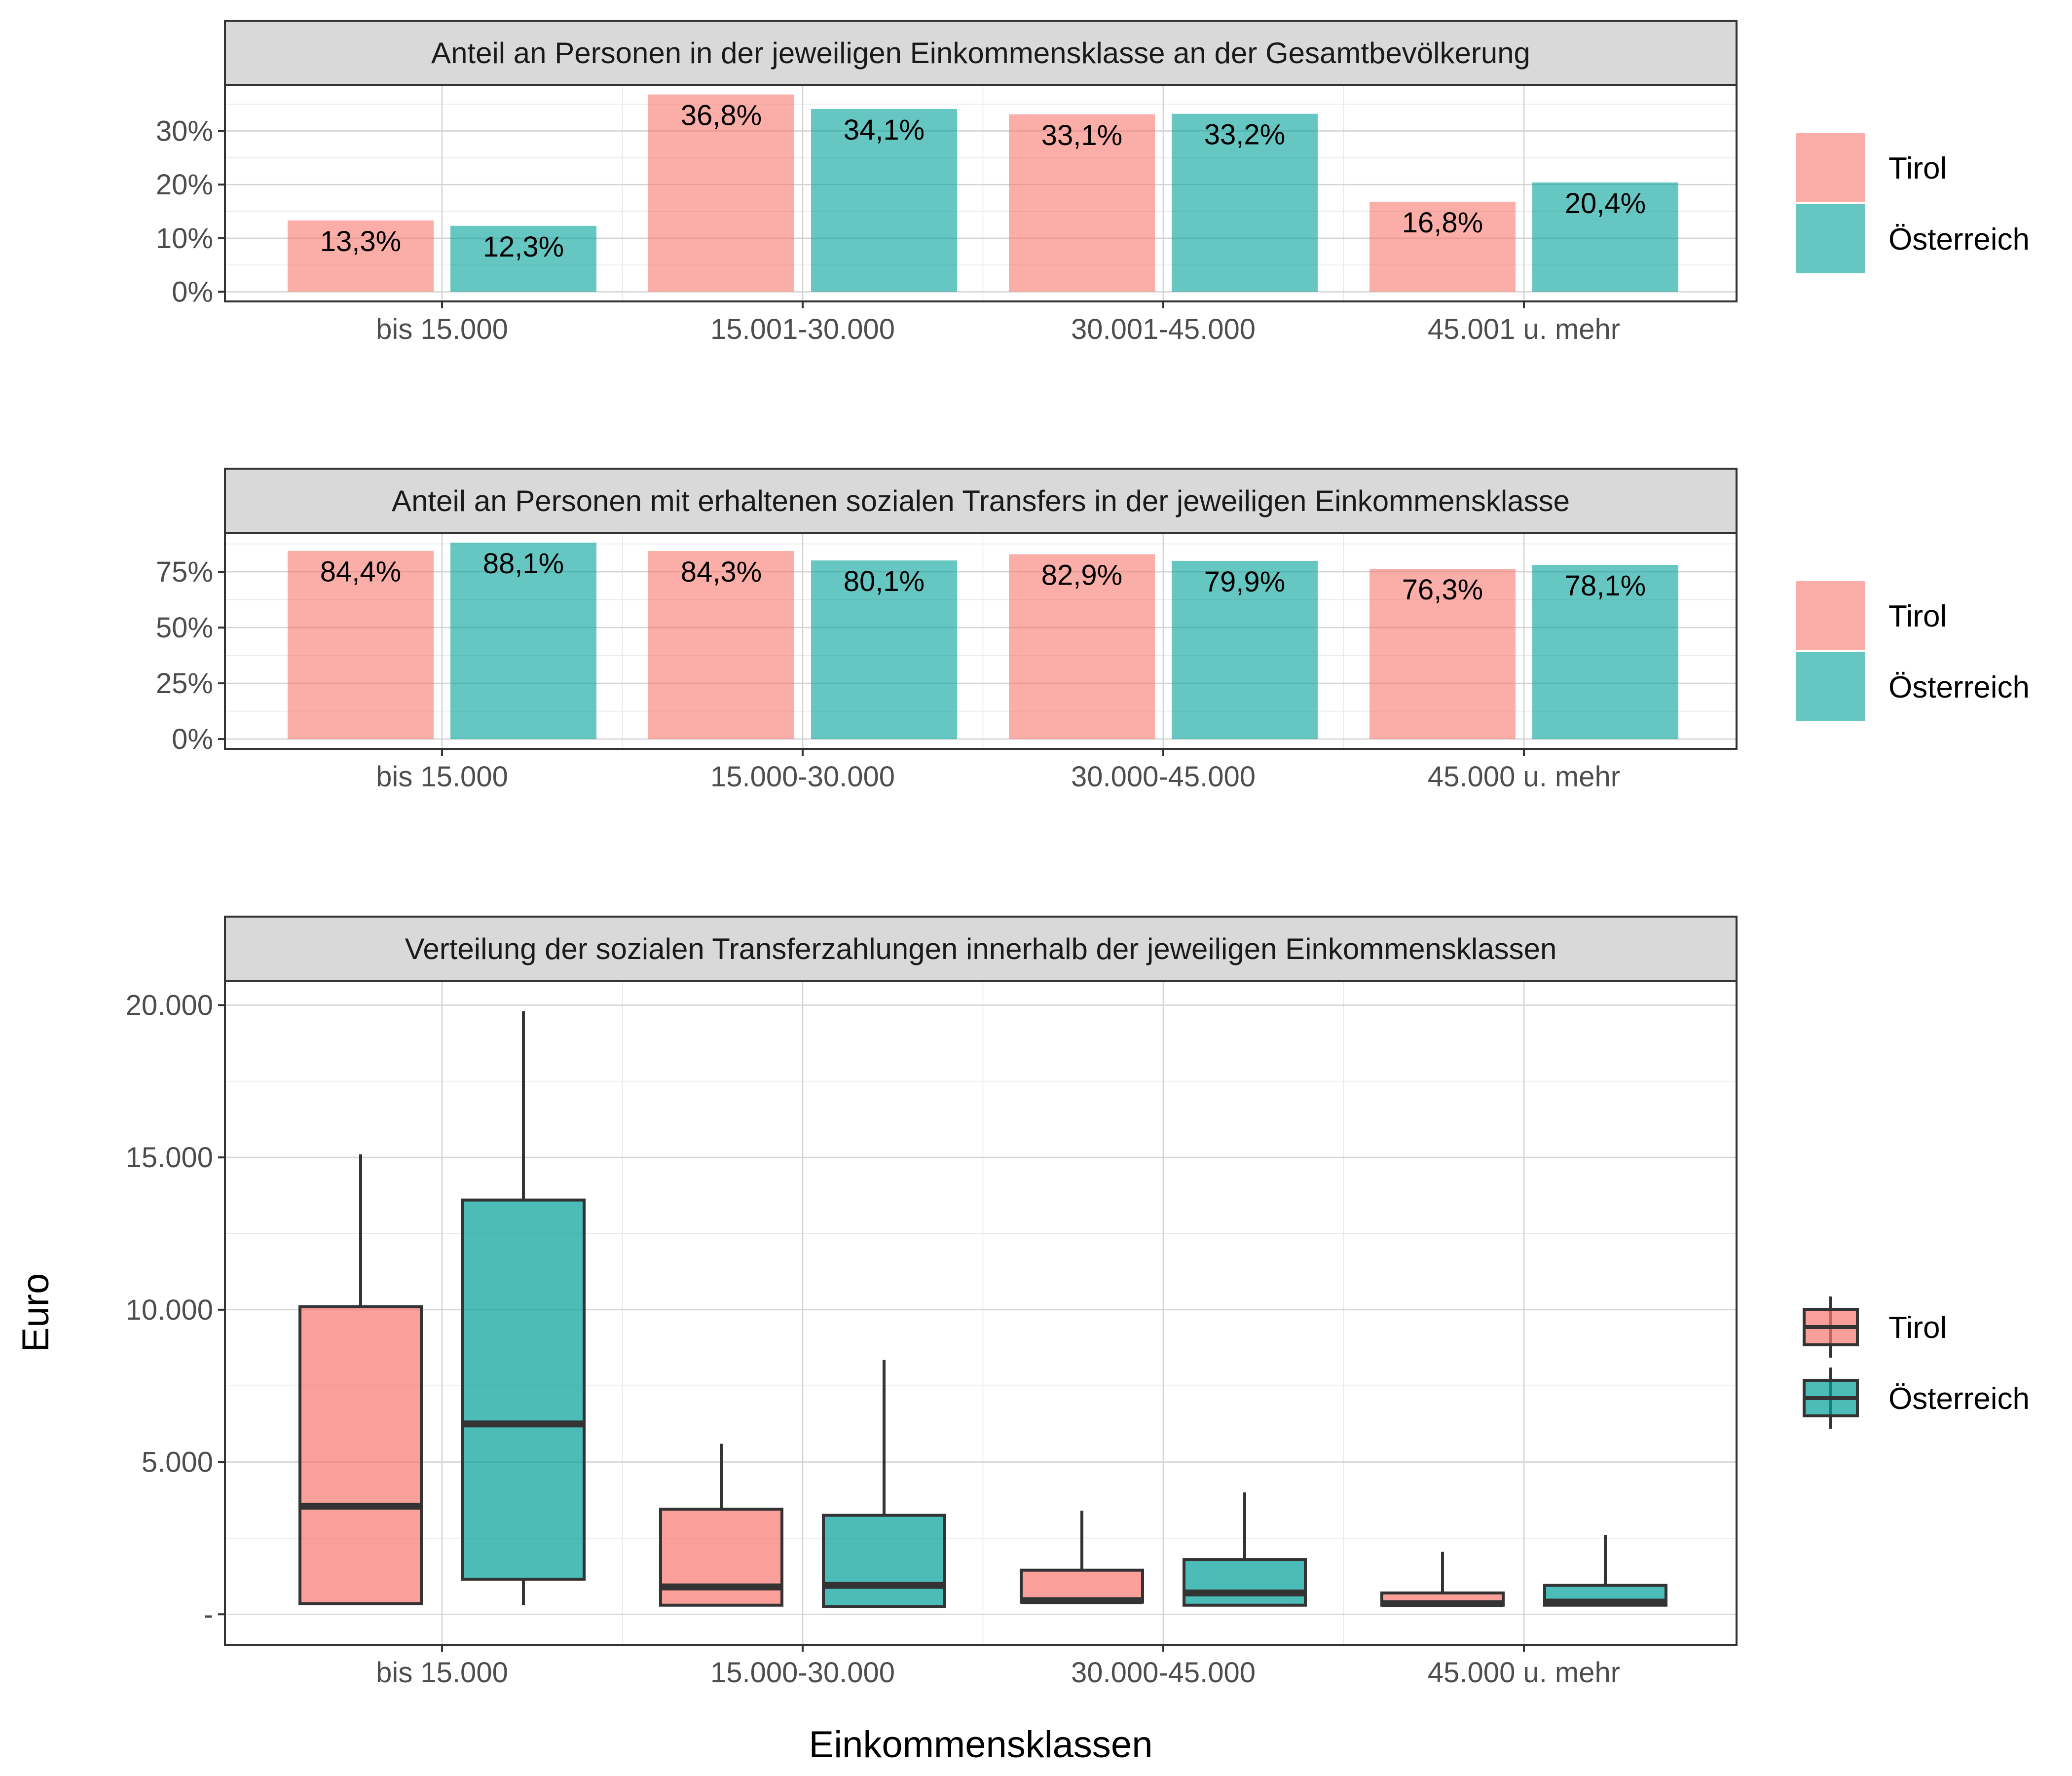 The image size is (2072, 1776). Describe the element at coordinates (885, 581) in the screenshot. I see `bar-value-label: 80,1%` at that location.